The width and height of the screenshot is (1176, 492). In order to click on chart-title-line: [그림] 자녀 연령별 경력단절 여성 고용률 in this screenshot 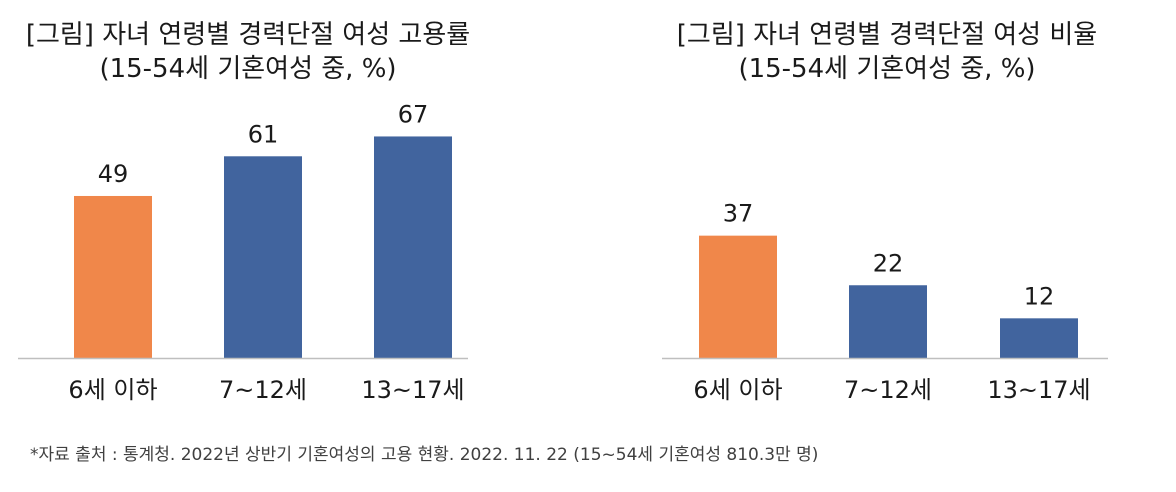, I will do `click(248, 35)`.